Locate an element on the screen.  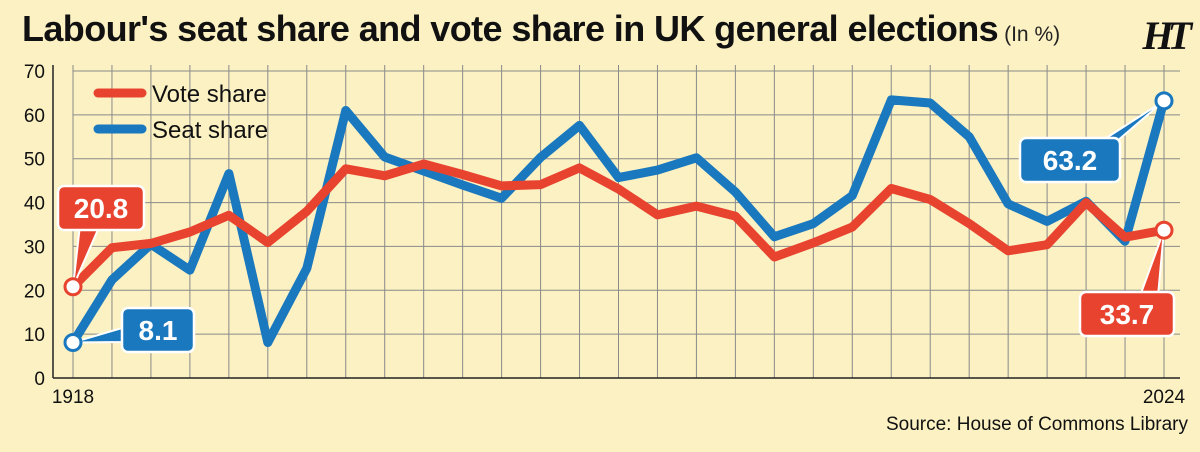
y-tick-label: 20 is located at coordinates (34, 291).